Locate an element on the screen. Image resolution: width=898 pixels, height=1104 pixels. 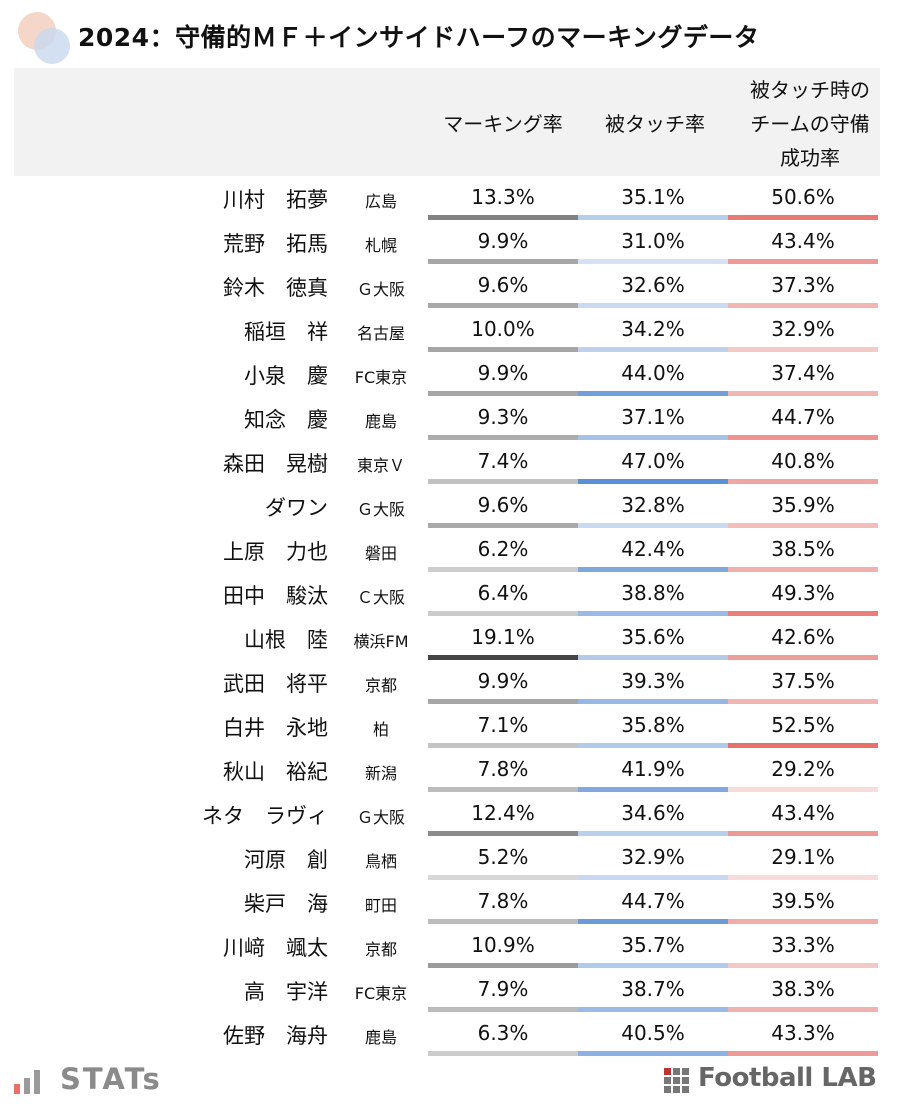
defense-success-value: 37.3% is located at coordinates (803, 285).